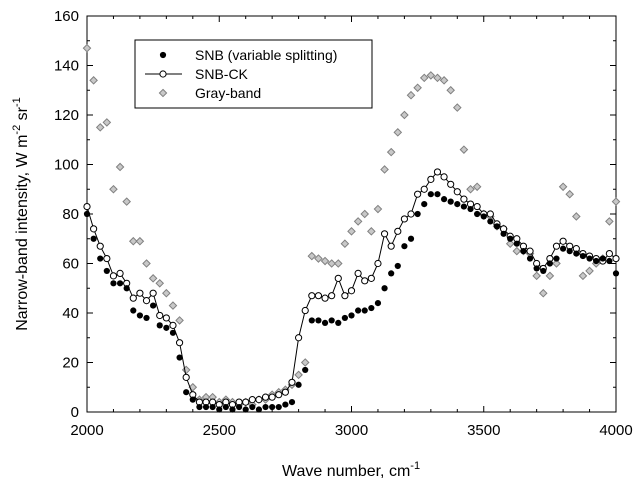  Describe the element at coordinates (70, 264) in the screenshot. I see `y-tick-label: 60` at that location.